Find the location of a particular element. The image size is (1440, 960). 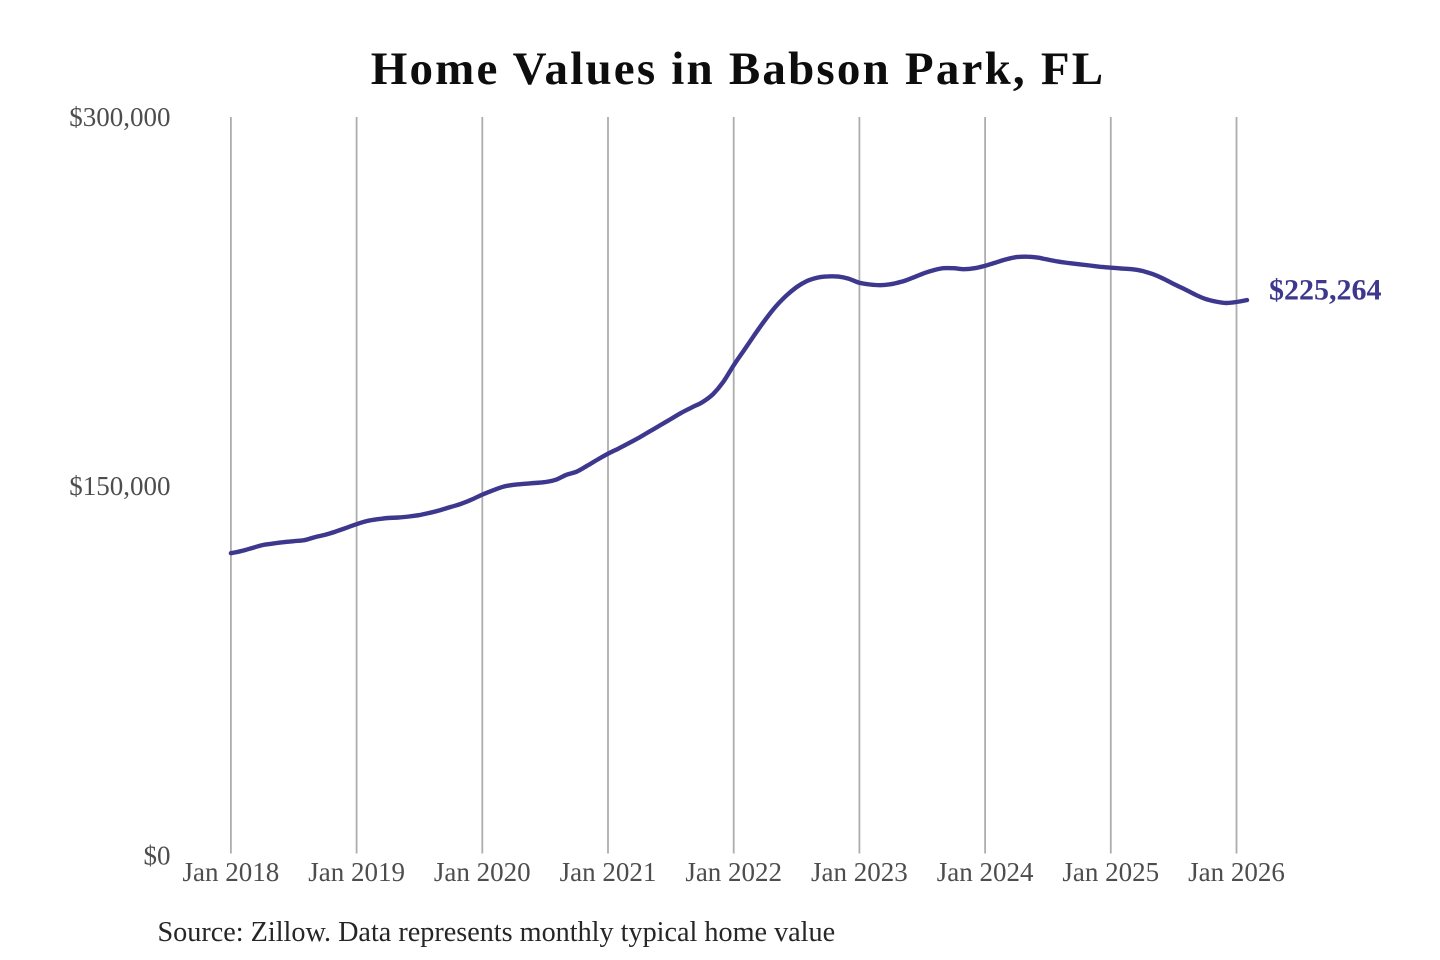

svg-text: Jan 2021 is located at coordinates (608, 872).